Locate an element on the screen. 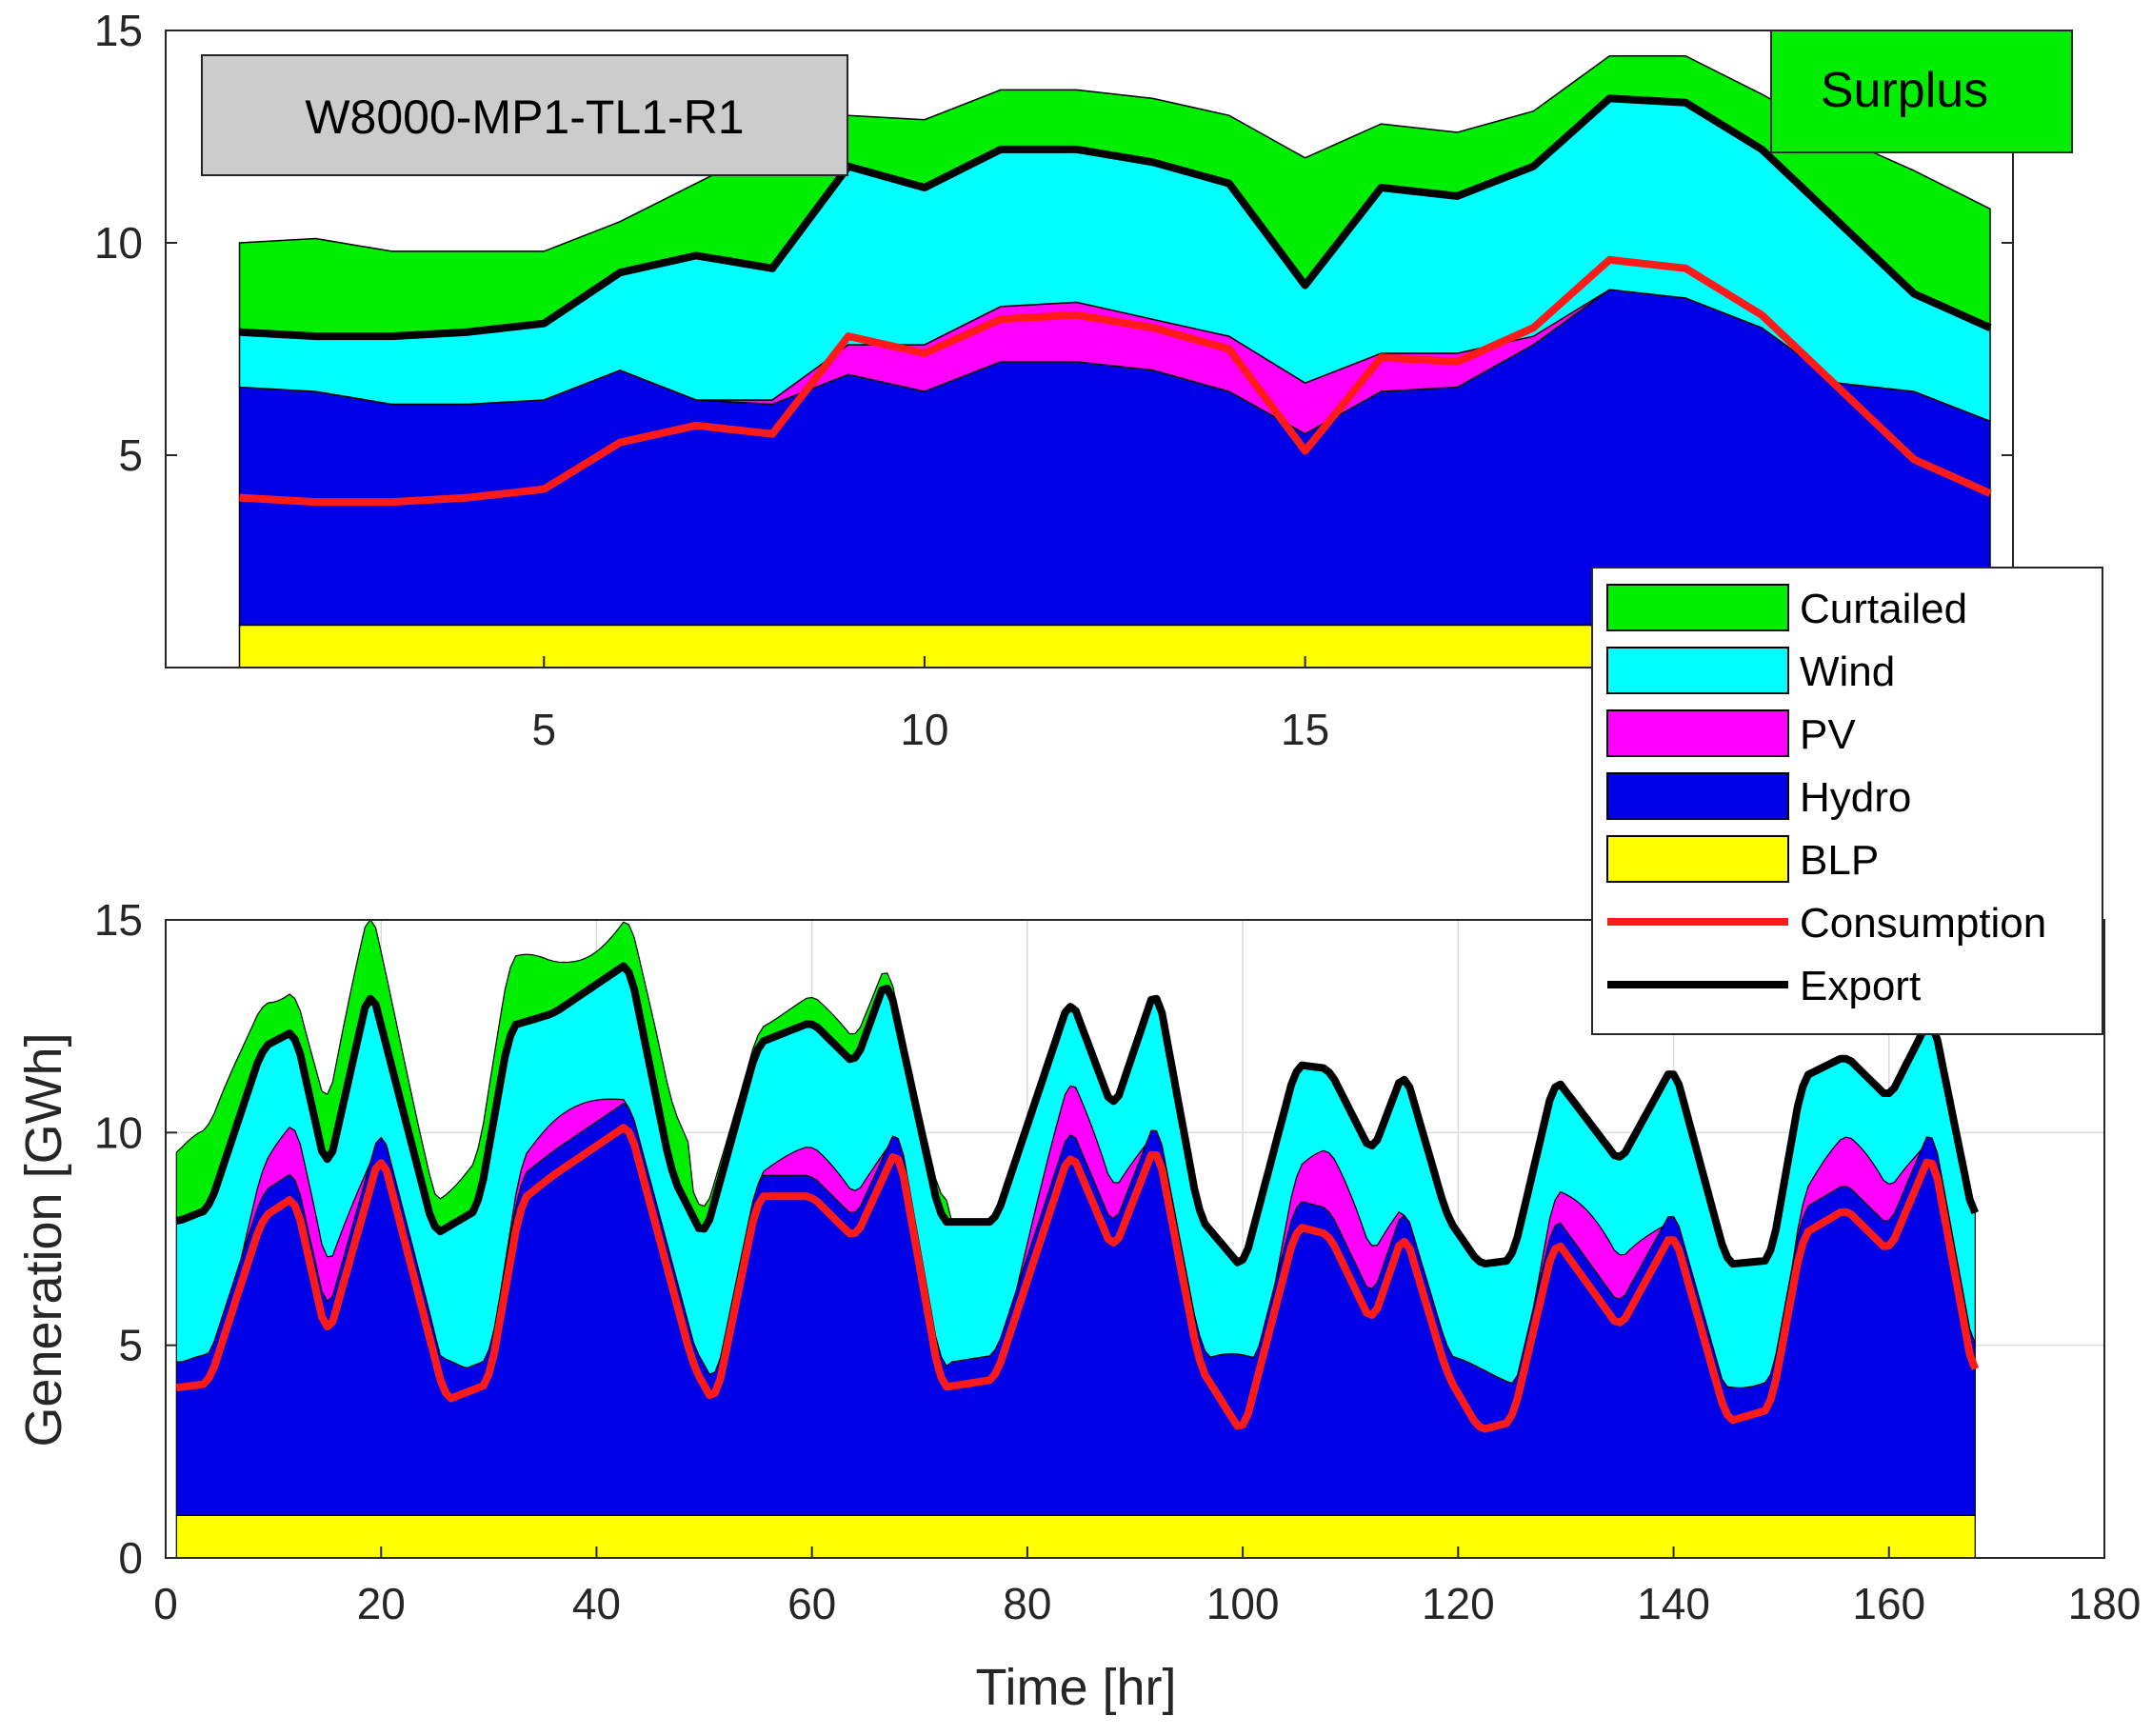 This screenshot has width=2152, height=1736. bottom-line-consumption is located at coordinates (1078, 1278).